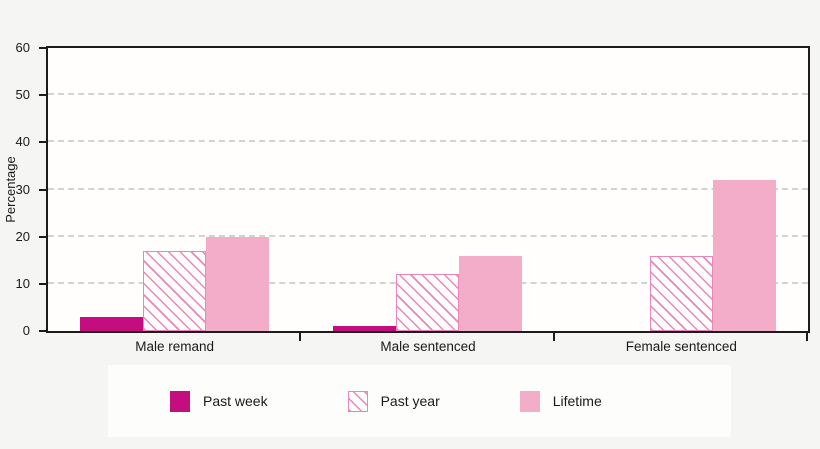  I want to click on legend-label-past-year: Past year, so click(410, 401).